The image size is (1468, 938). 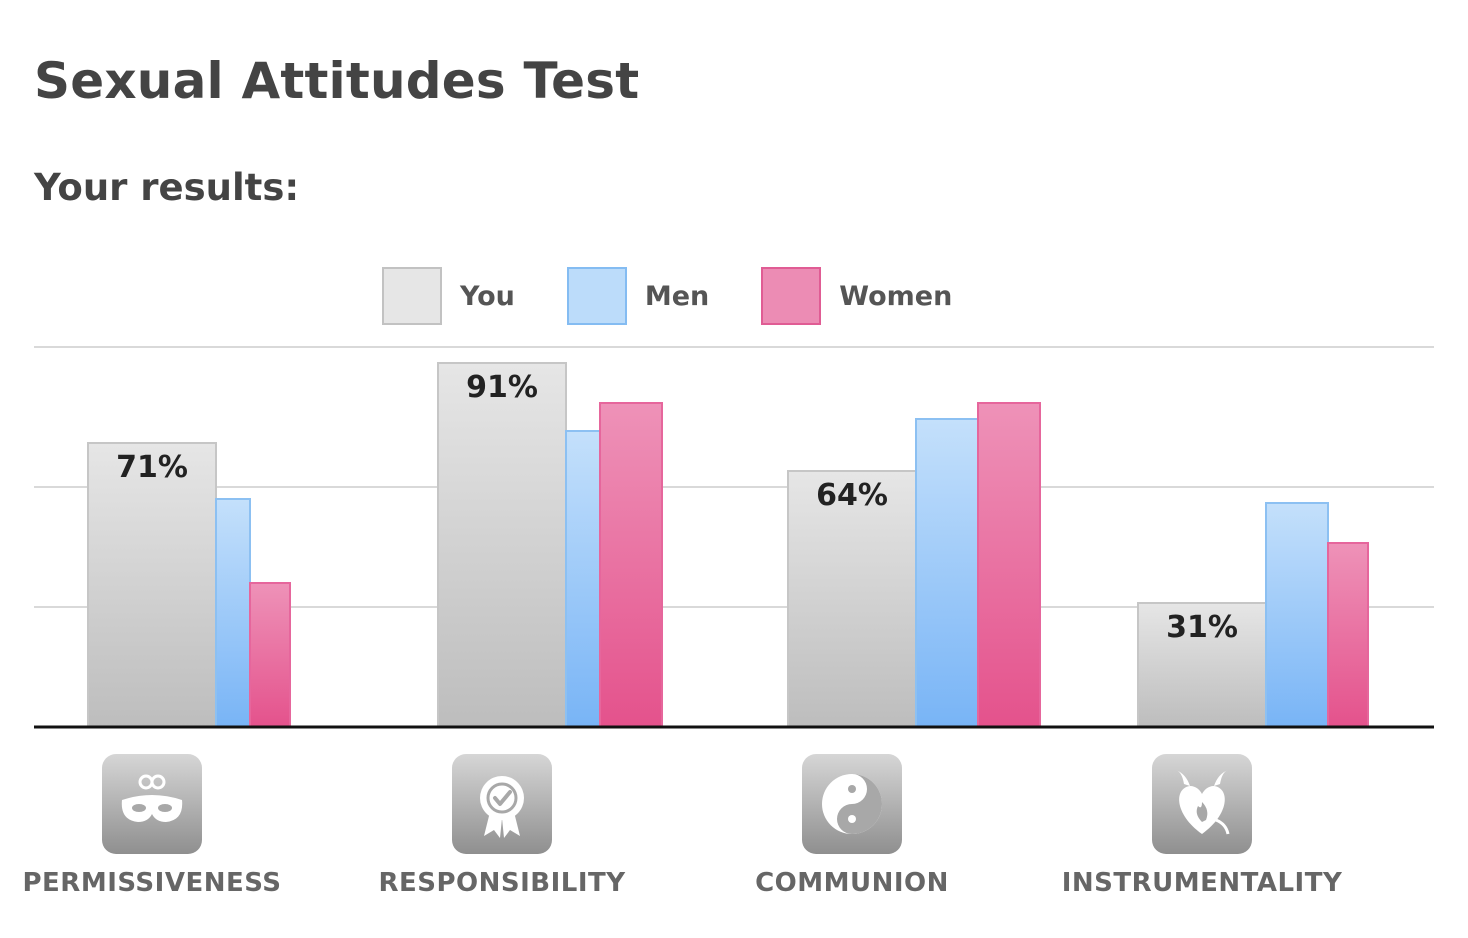 I want to click on award-icon, so click(x=502, y=804).